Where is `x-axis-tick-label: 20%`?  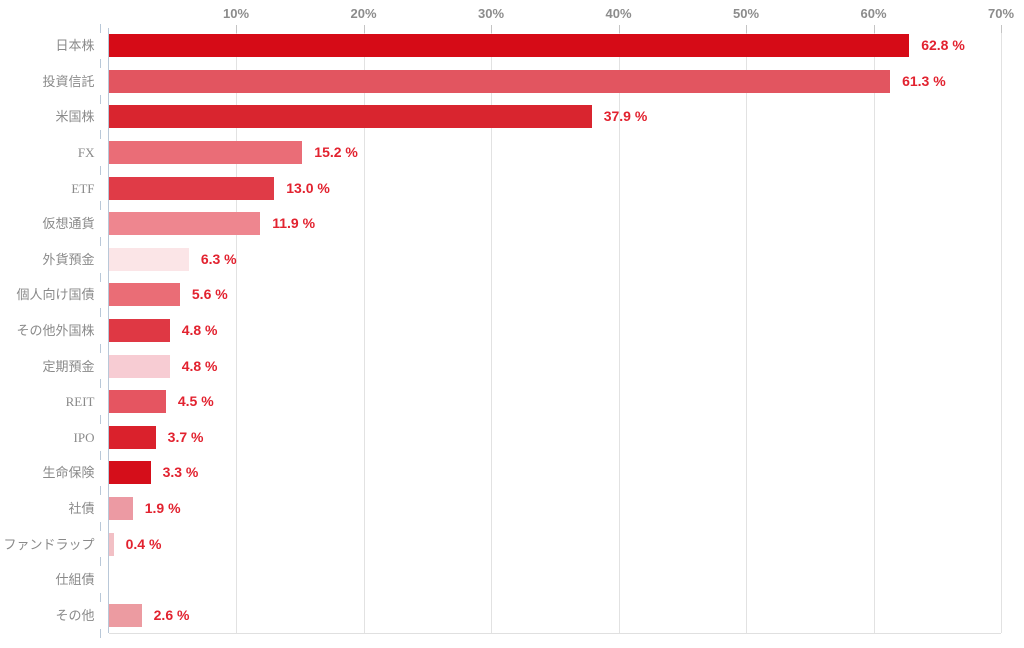 x-axis-tick-label: 20% is located at coordinates (363, 13).